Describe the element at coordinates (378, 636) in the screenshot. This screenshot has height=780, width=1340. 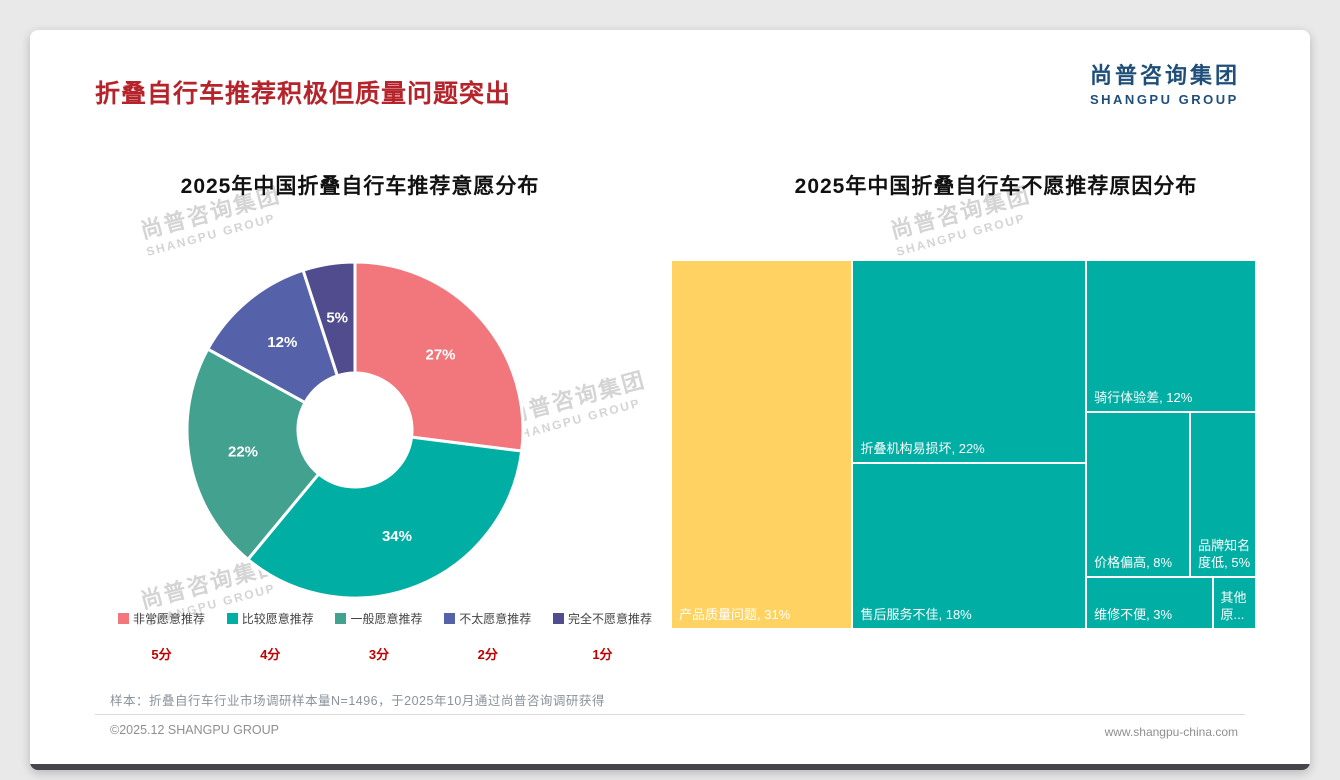
I see `legend-col: 一般愿意推荐 3分` at that location.